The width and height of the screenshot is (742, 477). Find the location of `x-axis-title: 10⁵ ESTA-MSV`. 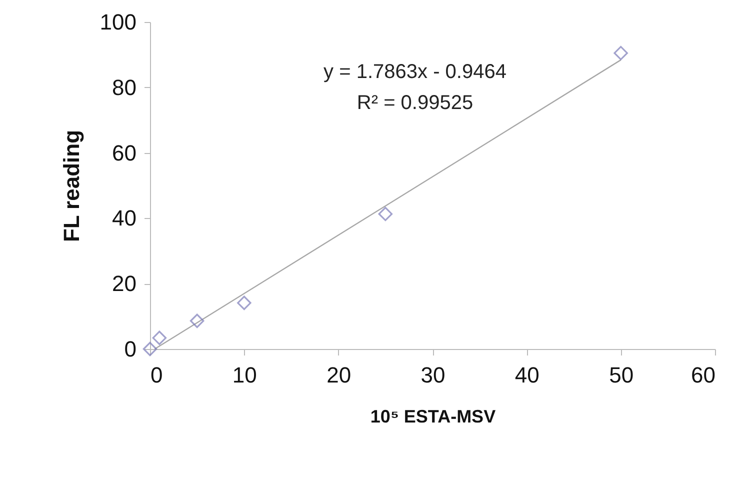

x-axis-title: 10⁵ ESTA-MSV is located at coordinates (433, 416).